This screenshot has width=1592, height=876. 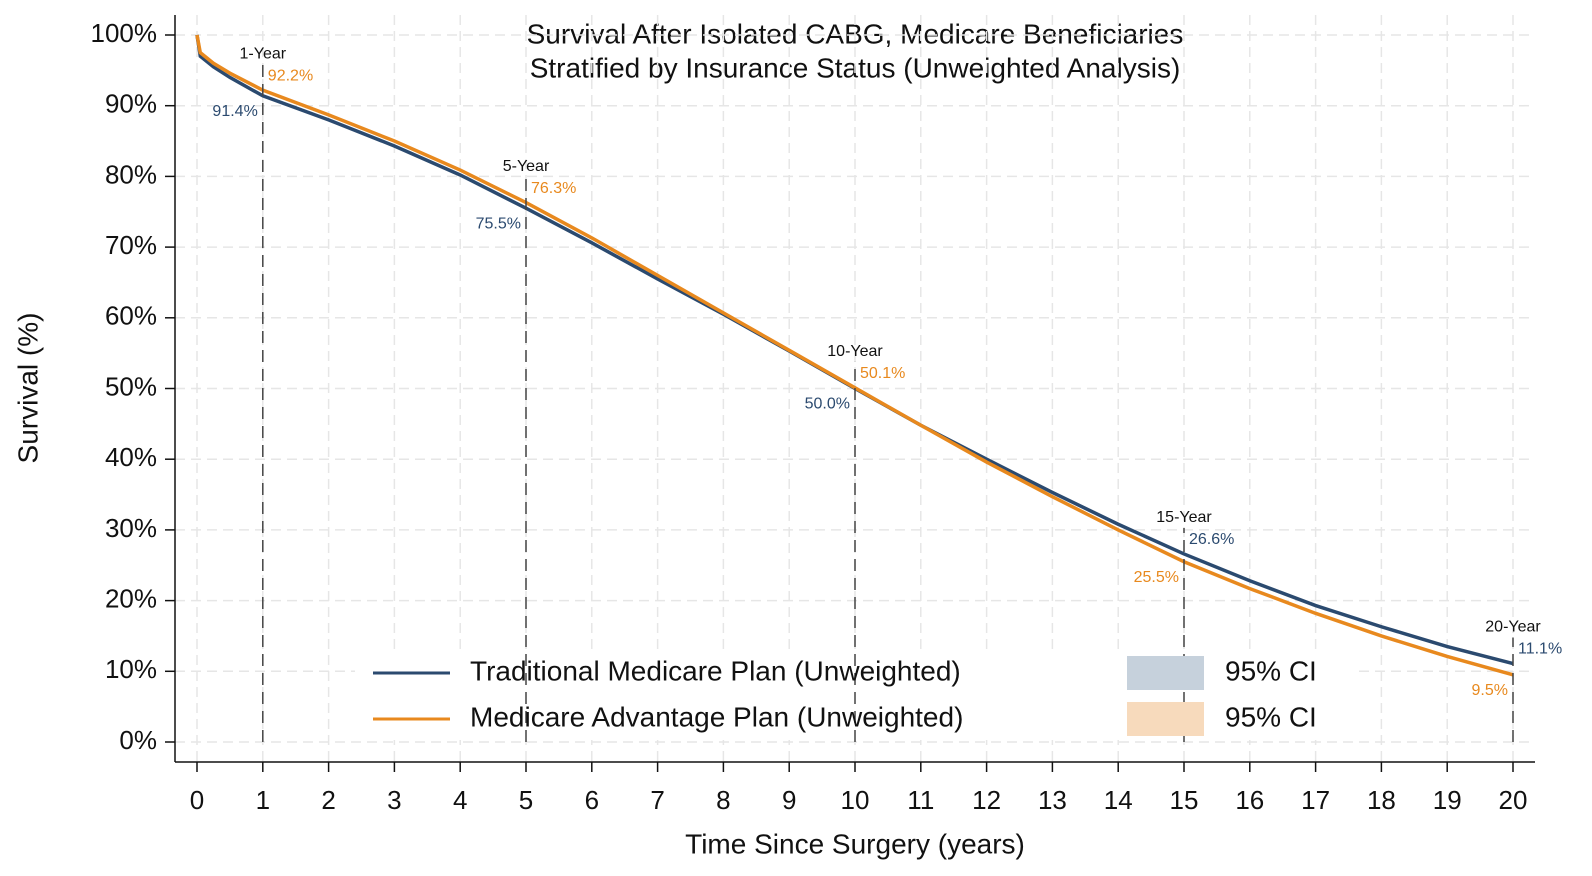 What do you see at coordinates (197, 800) in the screenshot?
I see `x-tick-label: 0` at bounding box center [197, 800].